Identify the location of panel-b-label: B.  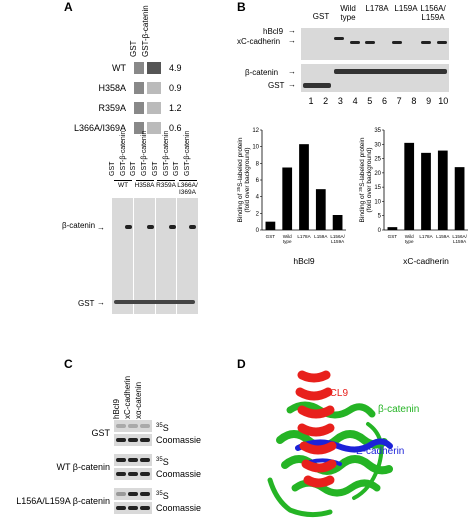
(241, 7).